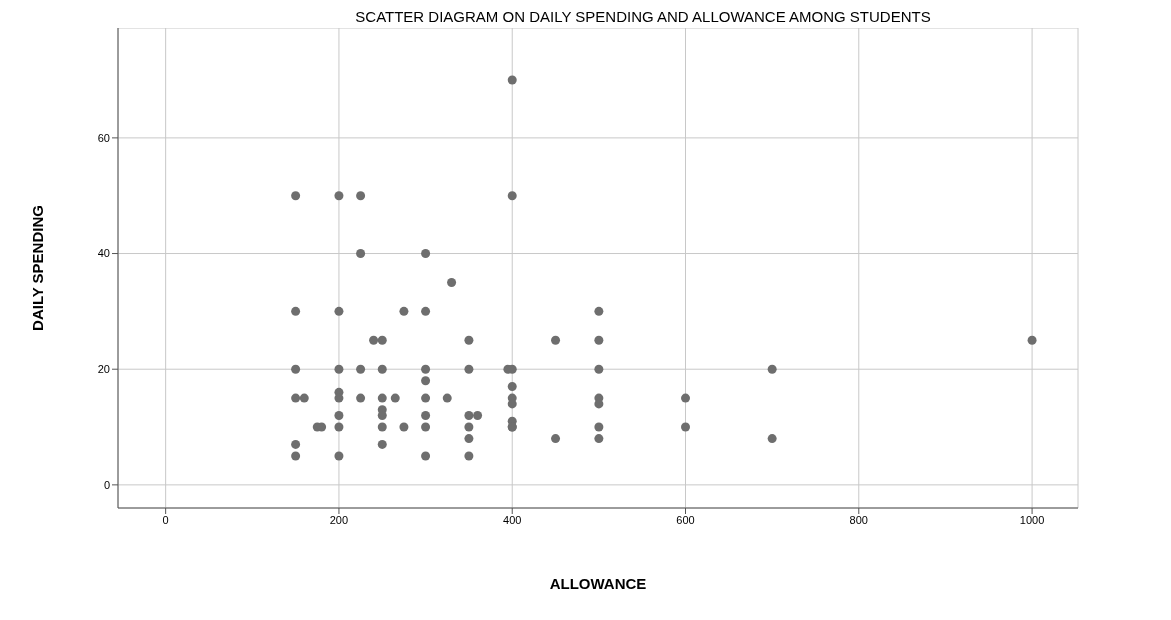 This screenshot has width=1171, height=620. I want to click on x-axis-title: ALLOWANCE, so click(598, 583).